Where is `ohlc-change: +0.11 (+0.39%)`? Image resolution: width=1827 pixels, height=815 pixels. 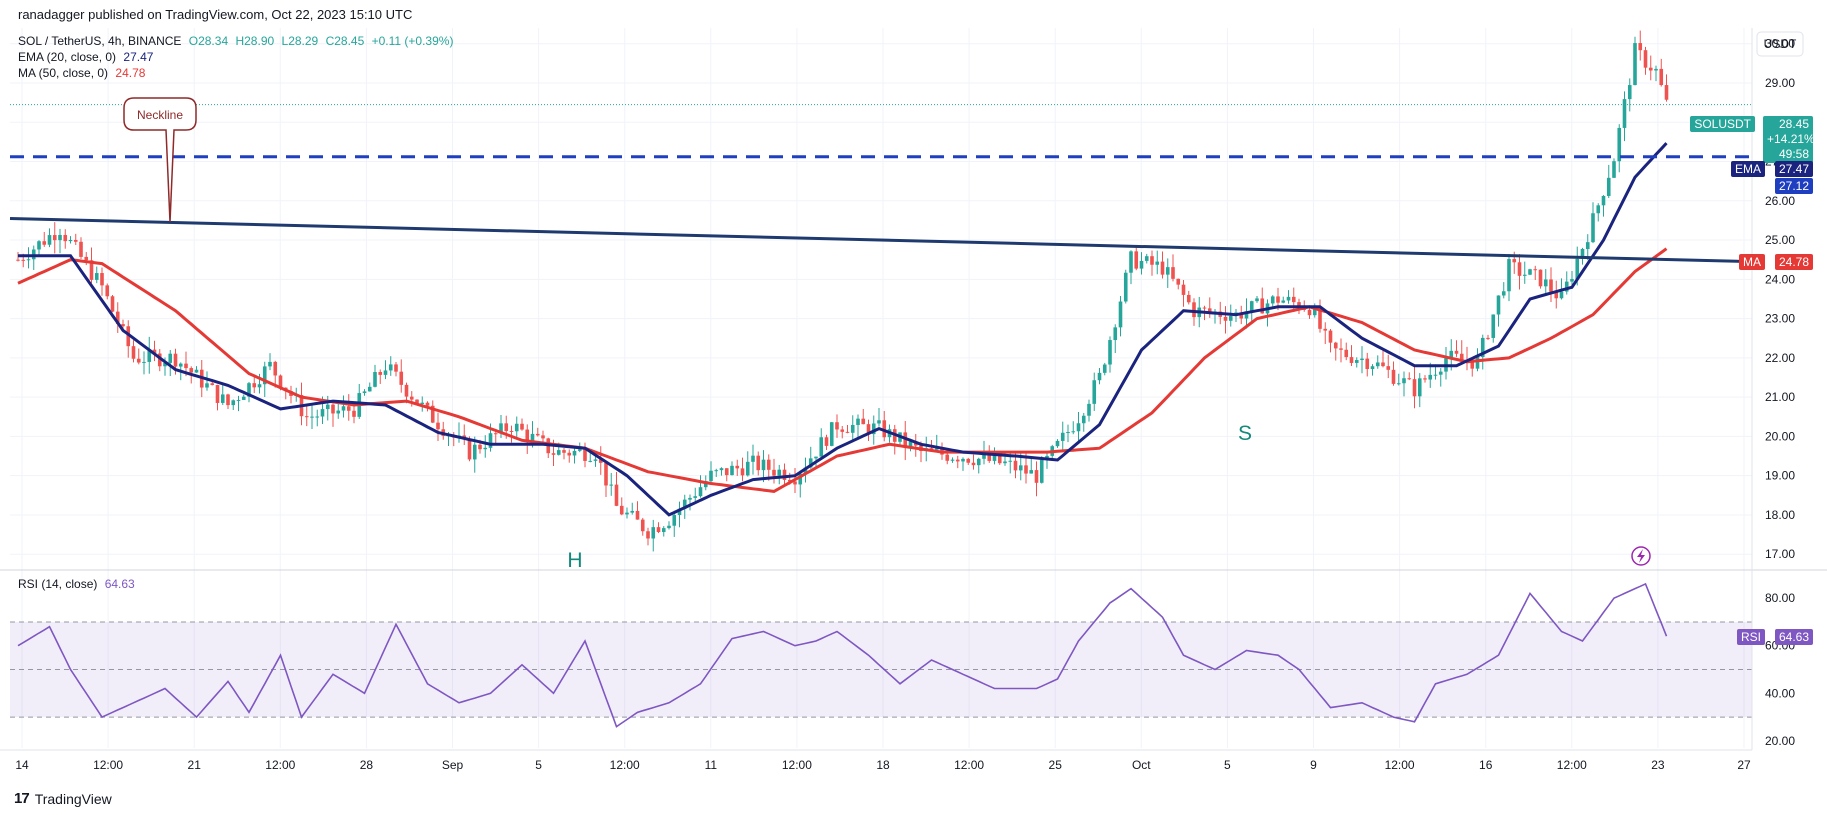
ohlc-change: +0.11 (+0.39%) is located at coordinates (412, 41).